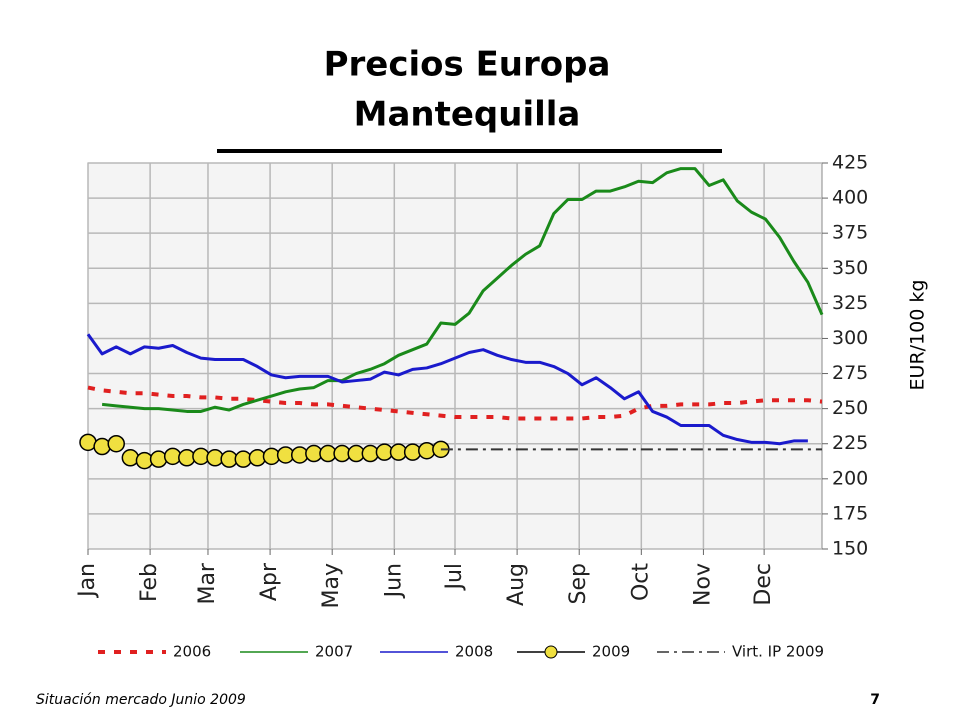 The height and width of the screenshot is (720, 960). Describe the element at coordinates (850, 408) in the screenshot. I see `y-tick-label: 250` at that location.